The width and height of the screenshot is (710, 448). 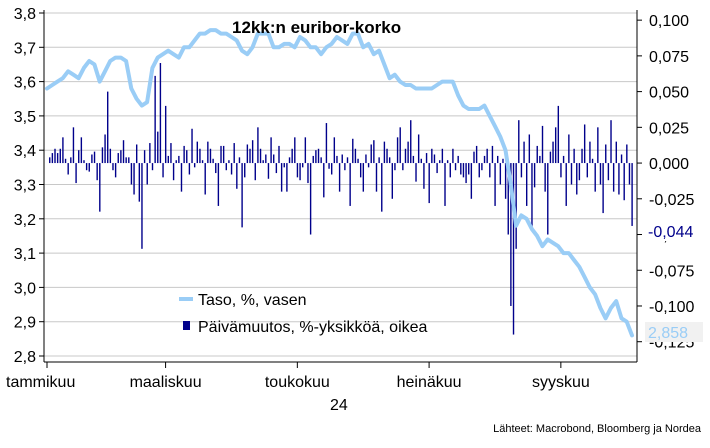 I want to click on right-tick-label: 0,025, so click(x=669, y=128).